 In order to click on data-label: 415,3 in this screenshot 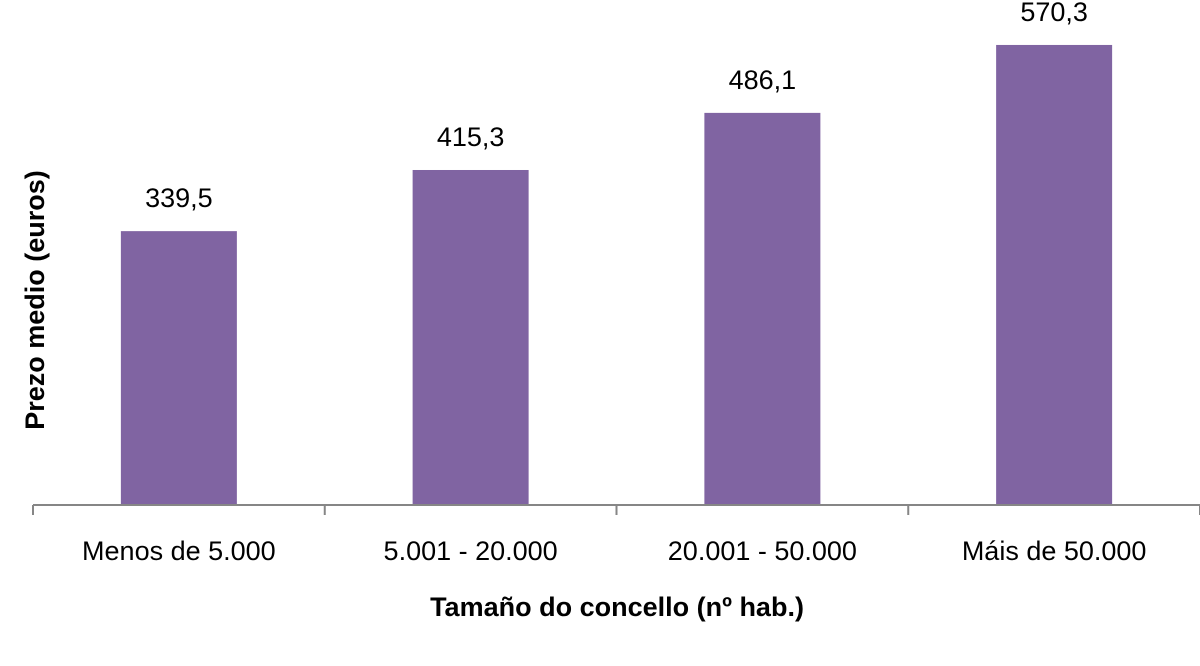, I will do `click(471, 137)`.